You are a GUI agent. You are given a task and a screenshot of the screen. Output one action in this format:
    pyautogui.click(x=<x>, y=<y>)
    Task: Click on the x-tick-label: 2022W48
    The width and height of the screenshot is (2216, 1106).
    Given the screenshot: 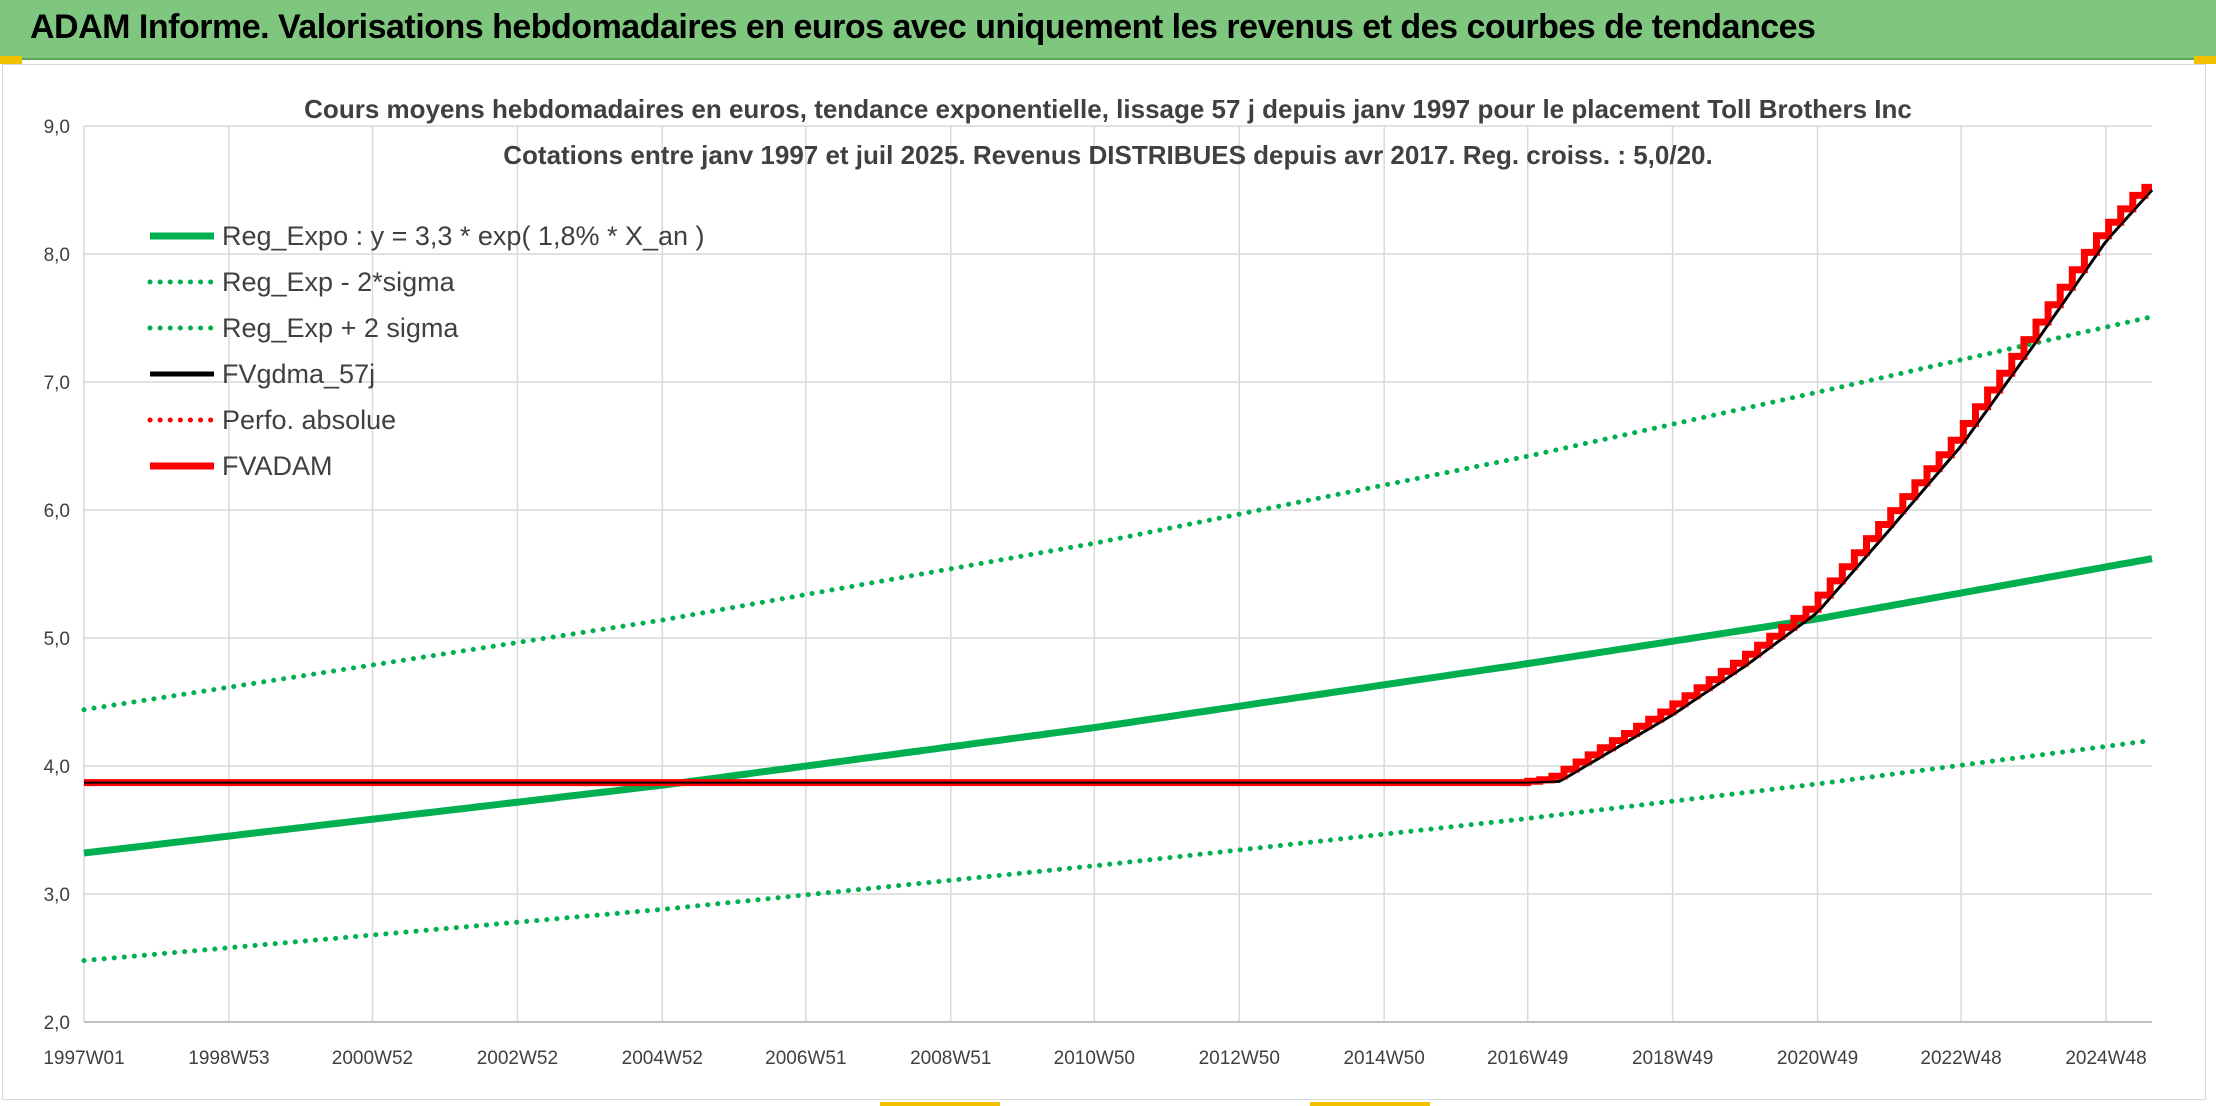 What is the action you would take?
    pyautogui.click(x=1960, y=1058)
    